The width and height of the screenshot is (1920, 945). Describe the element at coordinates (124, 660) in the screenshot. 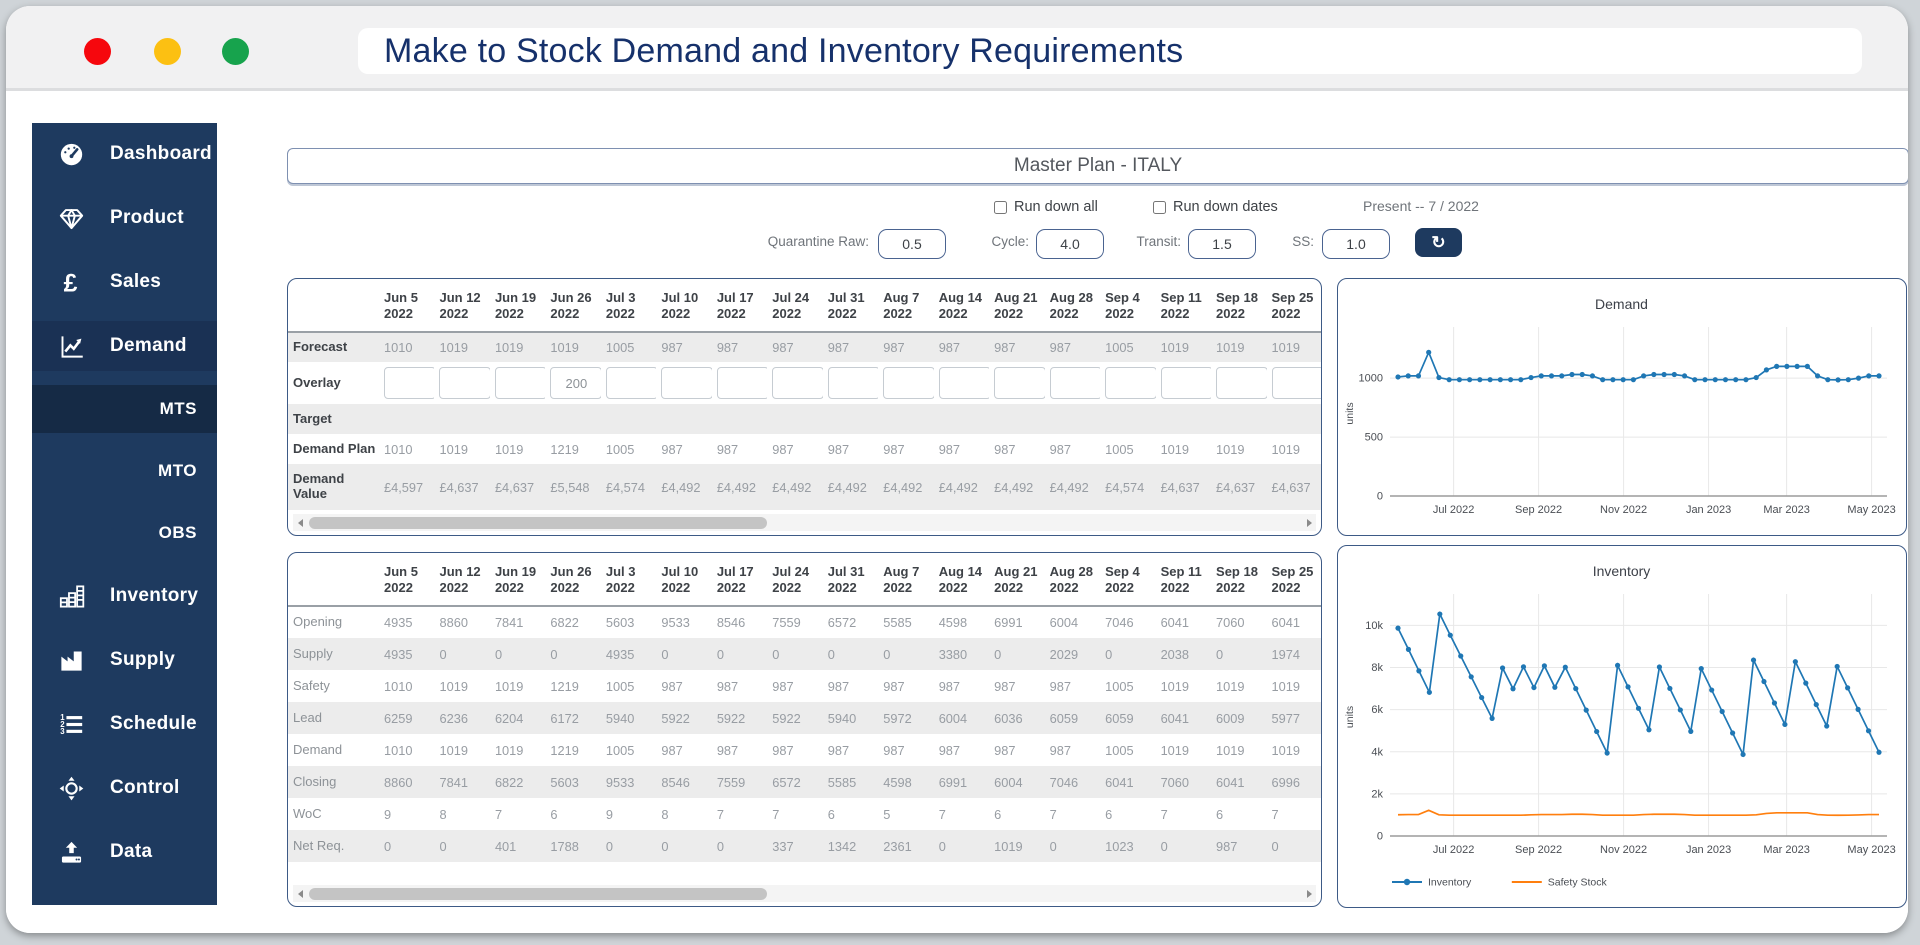

I see `sidebar-item-supply: Supply` at that location.